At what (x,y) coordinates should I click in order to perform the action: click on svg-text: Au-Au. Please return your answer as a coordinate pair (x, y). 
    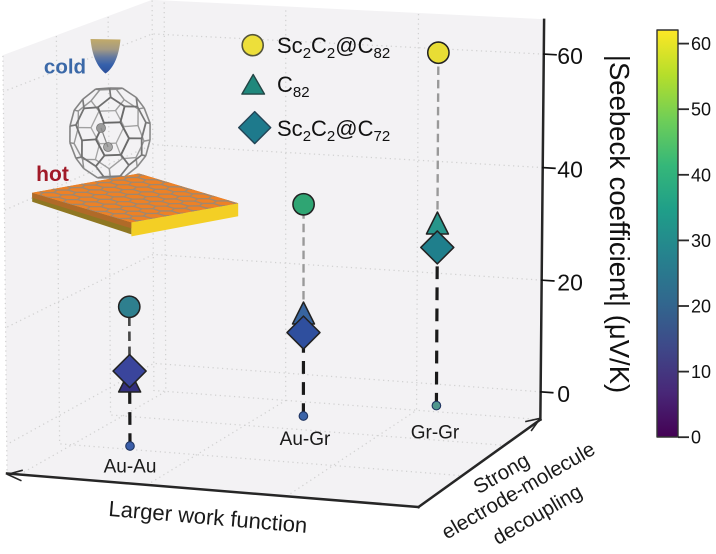
    Looking at the image, I should click on (130, 467).